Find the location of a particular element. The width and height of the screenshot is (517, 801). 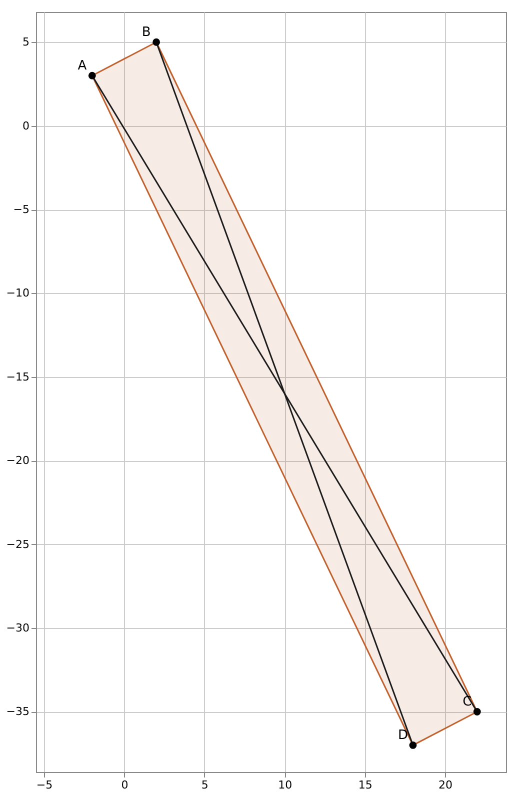

x-tick-label: 5 is located at coordinates (204, 785).